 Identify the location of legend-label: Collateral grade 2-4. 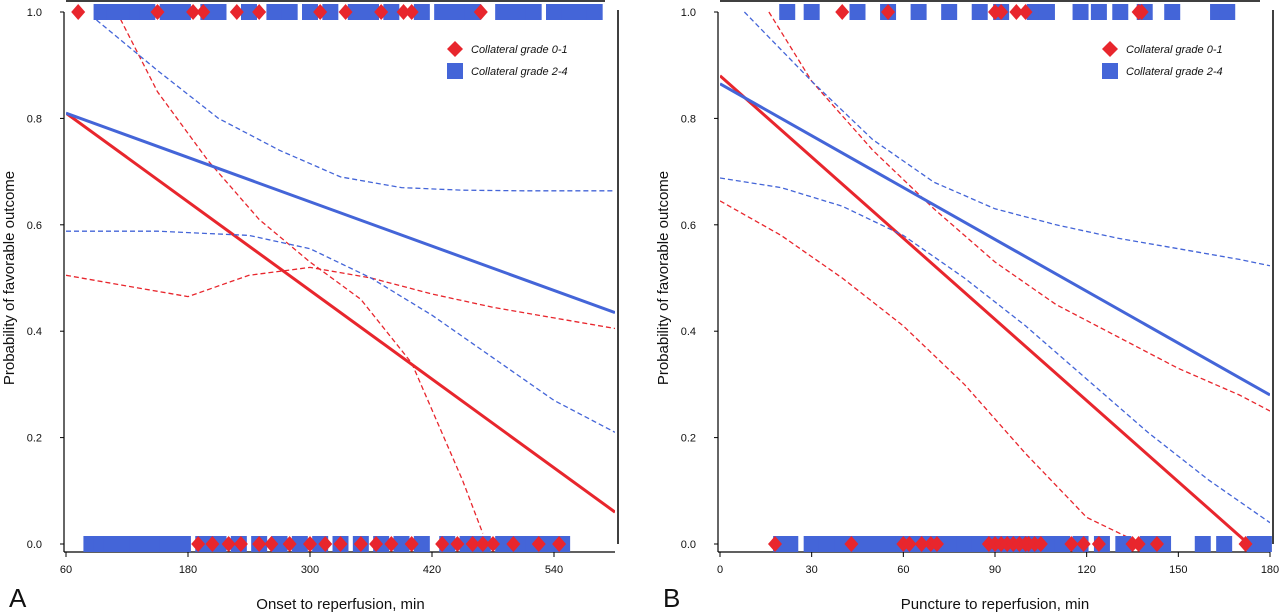
(1174, 72).